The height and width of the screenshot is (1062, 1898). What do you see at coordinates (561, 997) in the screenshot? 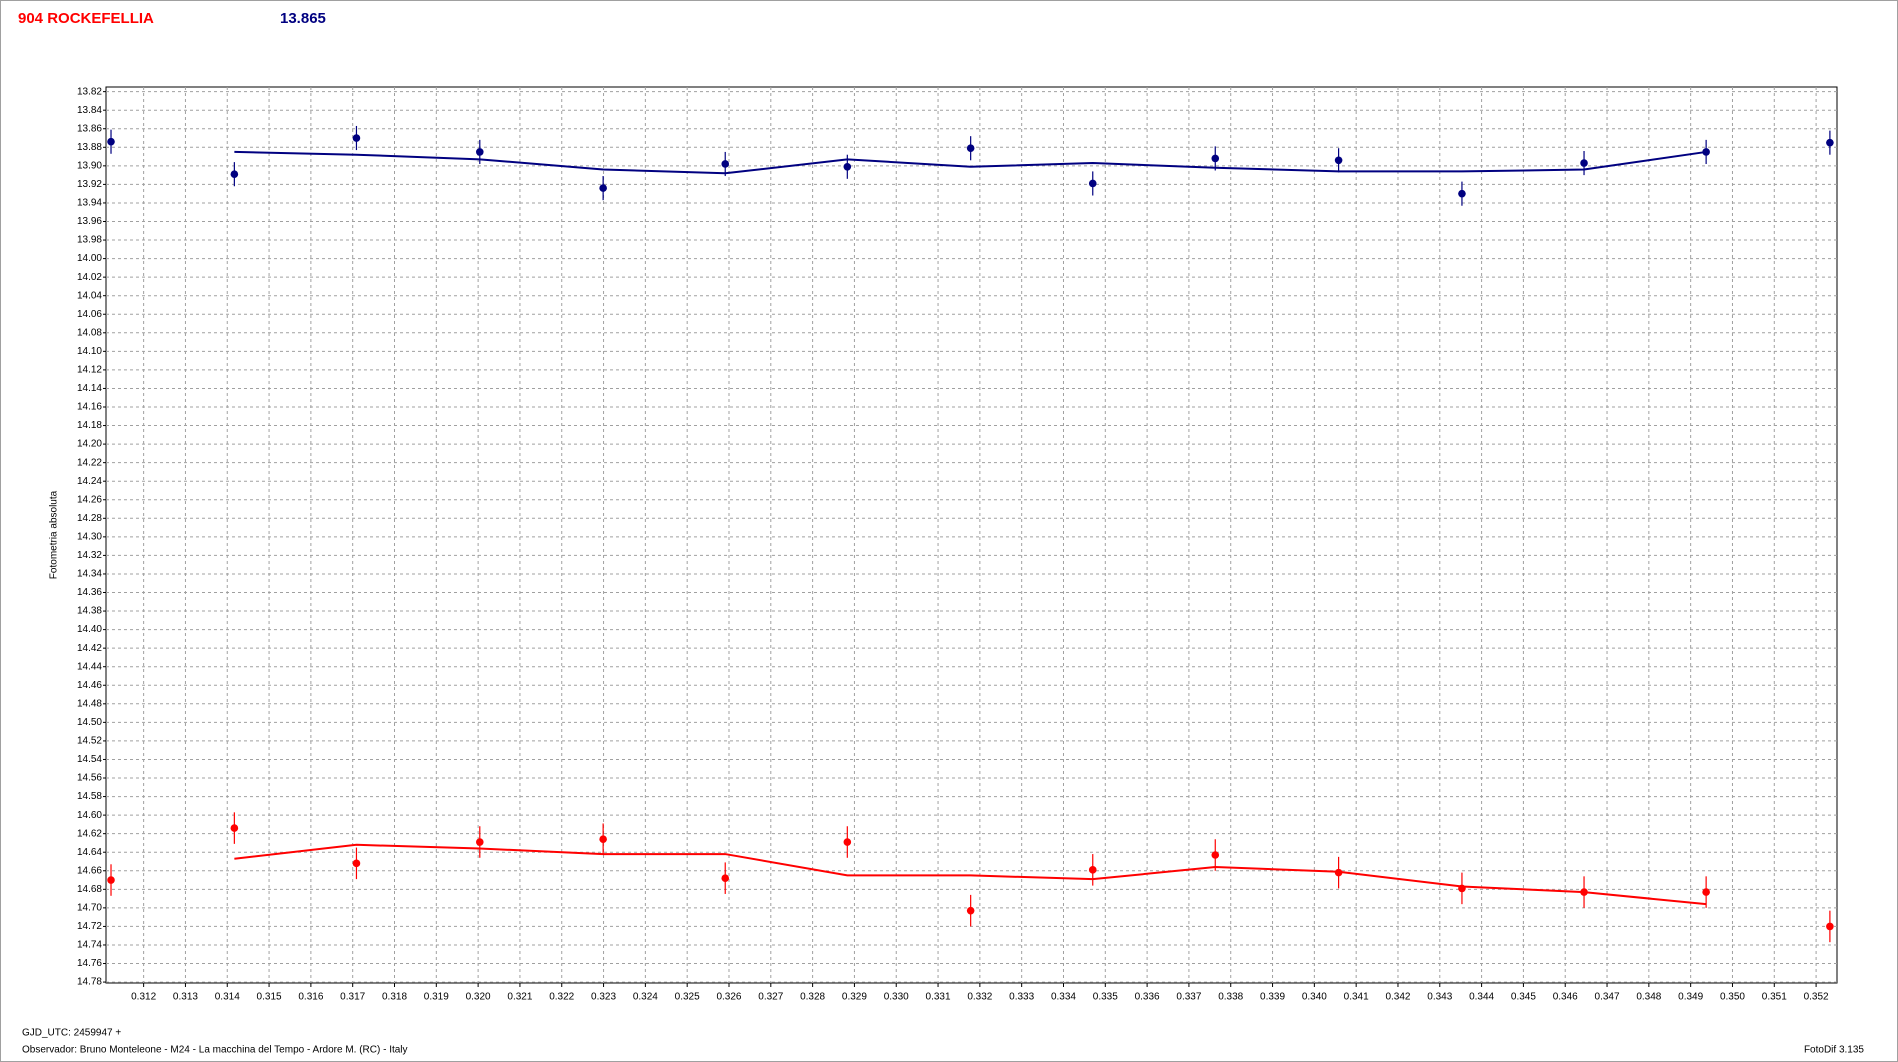
I see `x-tick-label: 0.322` at bounding box center [561, 997].